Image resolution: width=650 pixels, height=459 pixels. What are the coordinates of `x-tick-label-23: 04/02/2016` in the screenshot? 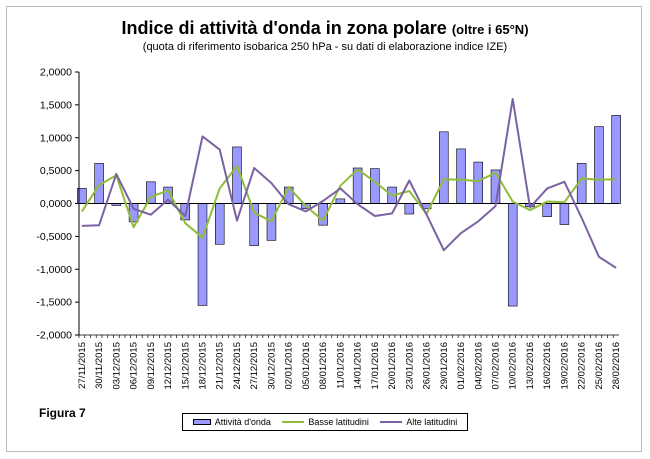 It's located at (478, 366).